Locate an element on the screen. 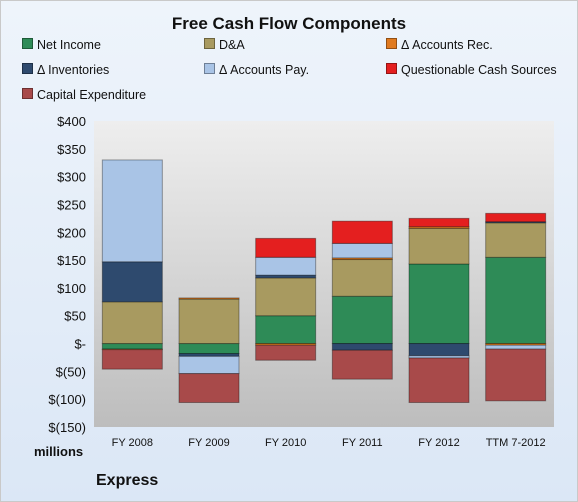  y-tick-label: $(100) is located at coordinates (67, 399).